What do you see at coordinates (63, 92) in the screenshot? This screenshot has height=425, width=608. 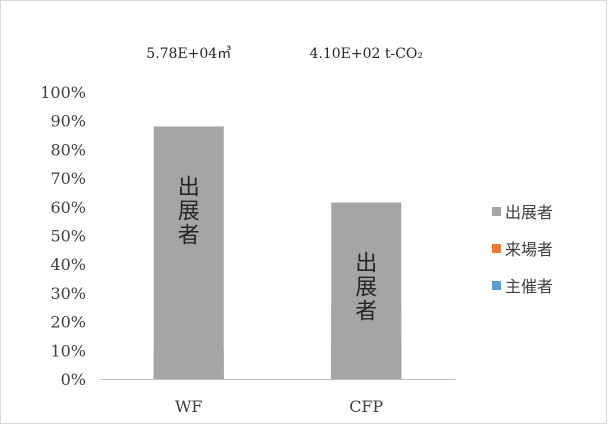 I see `y-tick-label: 100%` at bounding box center [63, 92].